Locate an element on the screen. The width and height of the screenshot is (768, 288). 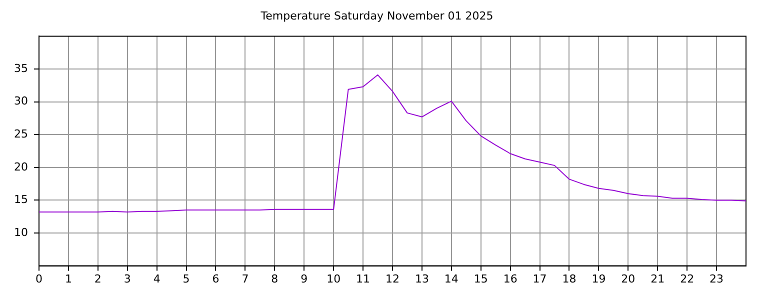
x-tick-label: 14 is located at coordinates (451, 279).